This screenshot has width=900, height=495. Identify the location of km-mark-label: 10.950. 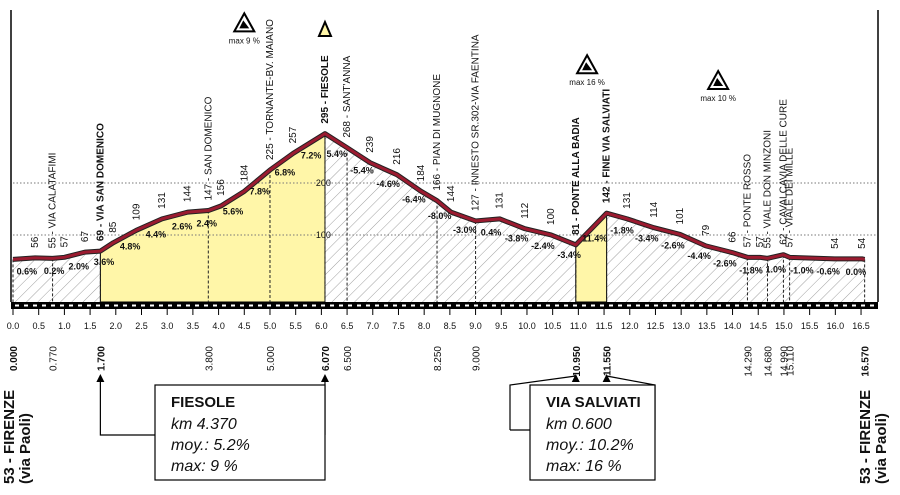
(577, 361).